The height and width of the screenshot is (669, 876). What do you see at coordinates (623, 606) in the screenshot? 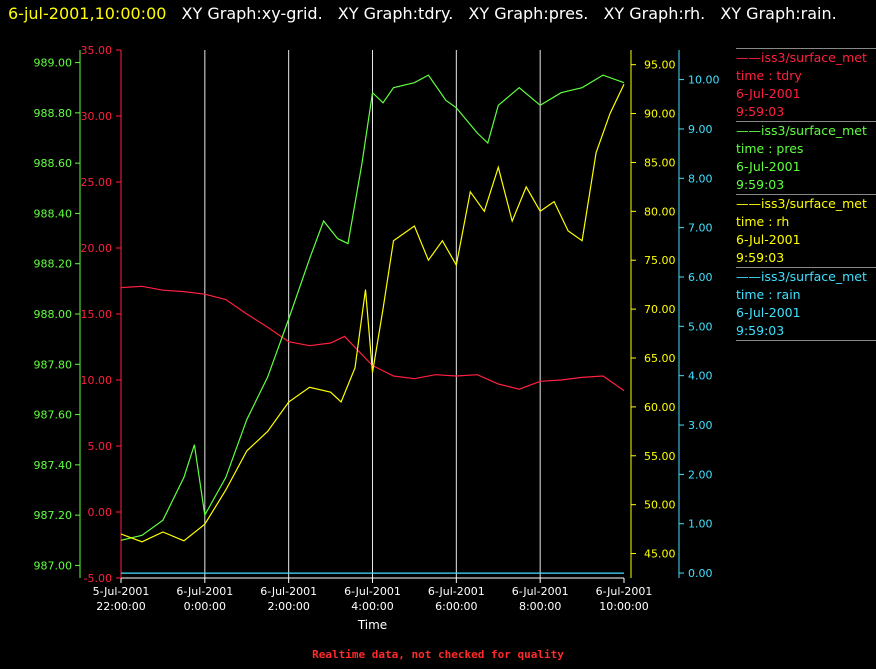
I see `x-tick-label-time: 10:00:00` at bounding box center [623, 606].